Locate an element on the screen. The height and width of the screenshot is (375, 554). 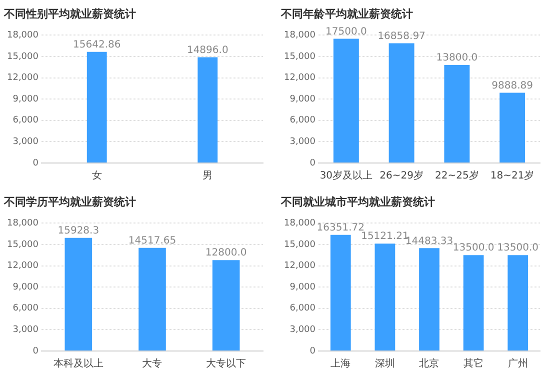
data-label: 16351.72 is located at coordinates (340, 227).